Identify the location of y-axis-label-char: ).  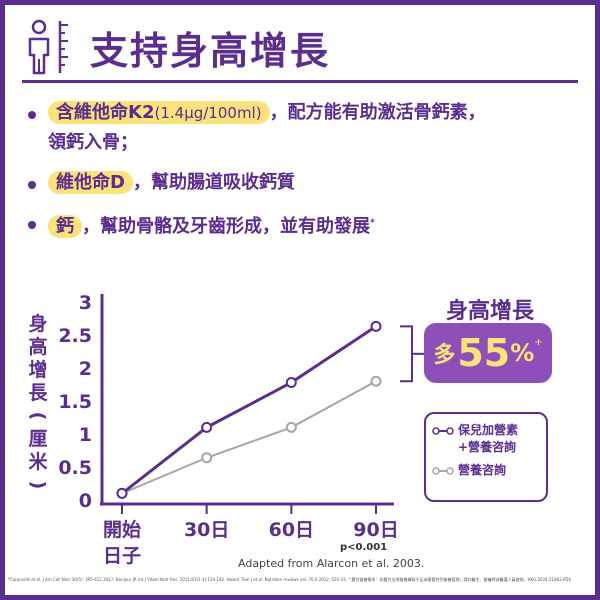
(38, 485).